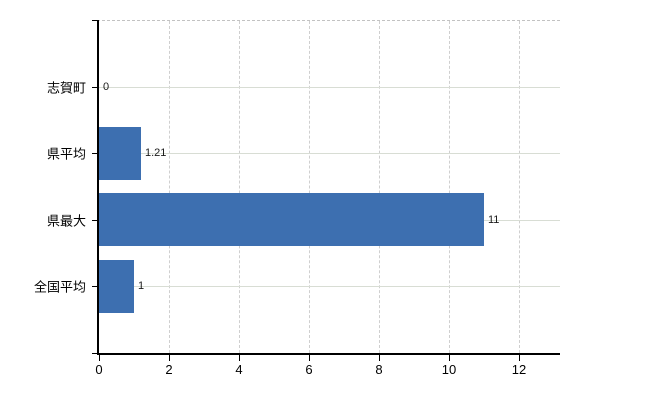 This screenshot has height=400, width=650. Describe the element at coordinates (66, 88) in the screenshot. I see `category-label: 志賀町` at that location.